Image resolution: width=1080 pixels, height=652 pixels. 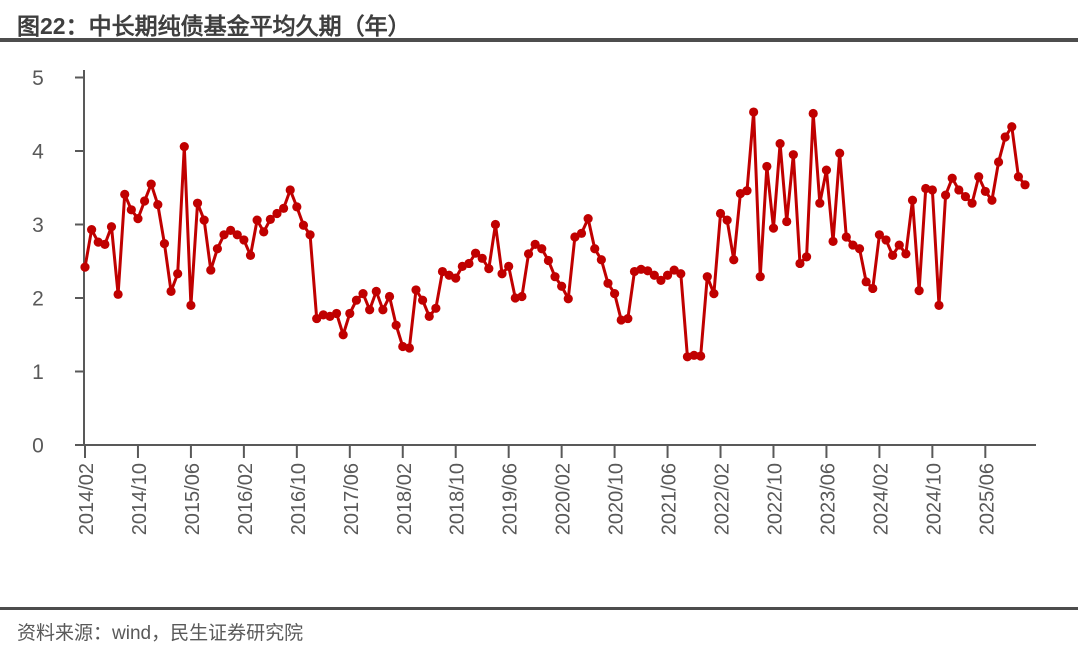 What do you see at coordinates (539, 40) in the screenshot?
I see `title-divider` at bounding box center [539, 40].